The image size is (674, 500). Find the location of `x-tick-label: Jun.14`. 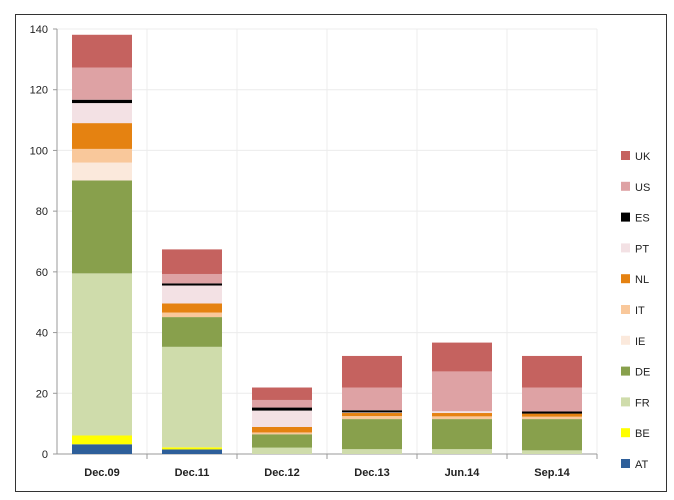

x-tick-label: Jun.14 is located at coordinates (463, 473).